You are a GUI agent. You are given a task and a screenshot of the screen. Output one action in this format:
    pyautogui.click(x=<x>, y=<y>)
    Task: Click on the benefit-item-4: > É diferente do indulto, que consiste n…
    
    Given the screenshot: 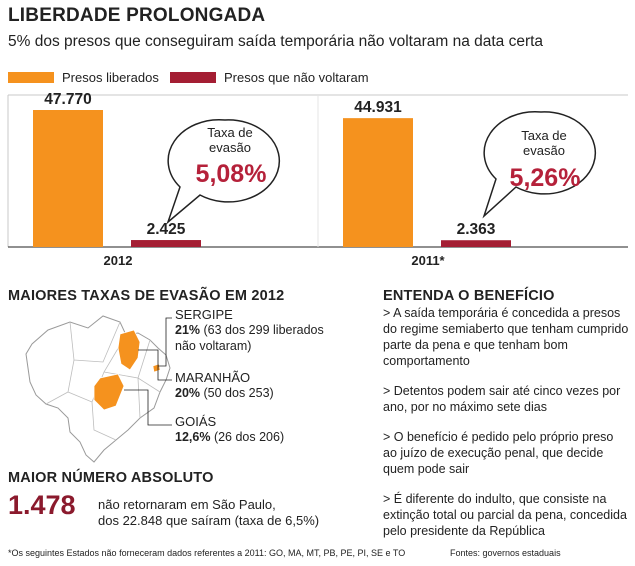 What is the action you would take?
    pyautogui.click(x=505, y=515)
    